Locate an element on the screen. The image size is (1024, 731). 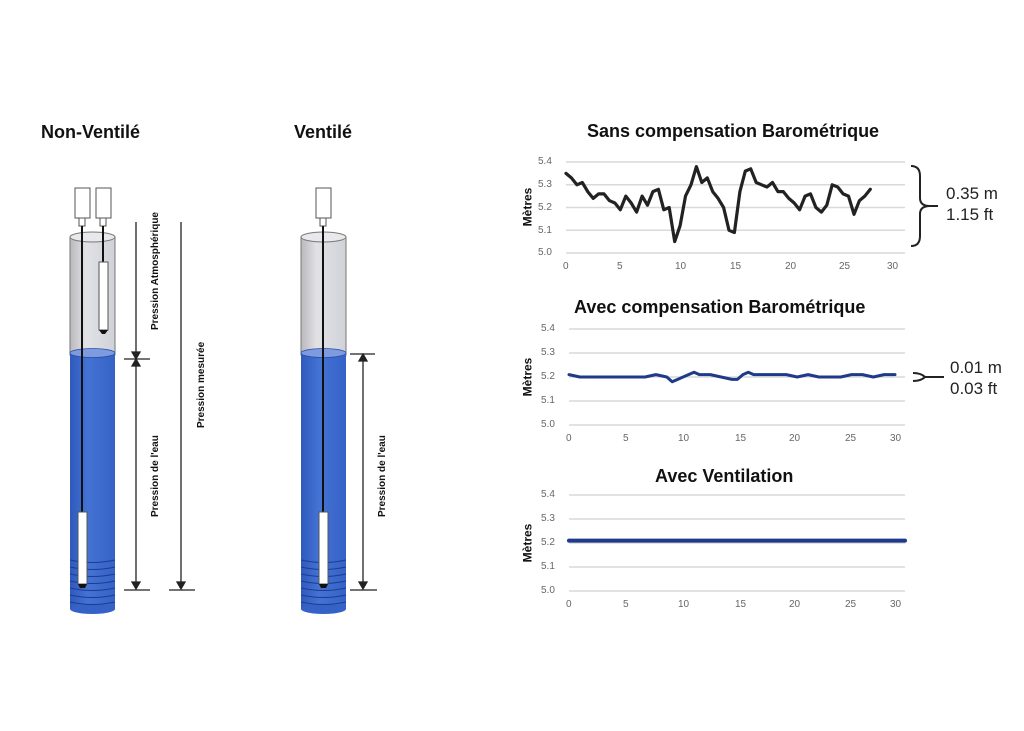
atmospheric-pressure-arrow is located at coordinates (137, 406).